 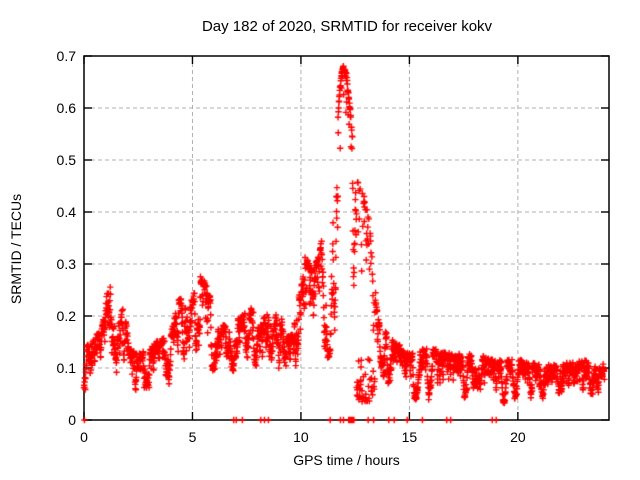 I want to click on y-axis-label: SRMTID / TECUs, so click(x=16, y=249).